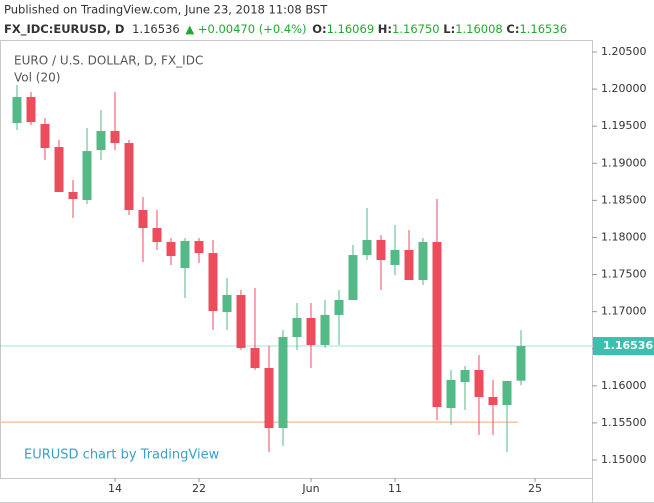 The height and width of the screenshot is (503, 654). What do you see at coordinates (156, 29) in the screenshot?
I see `price: 1.16536` at bounding box center [156, 29].